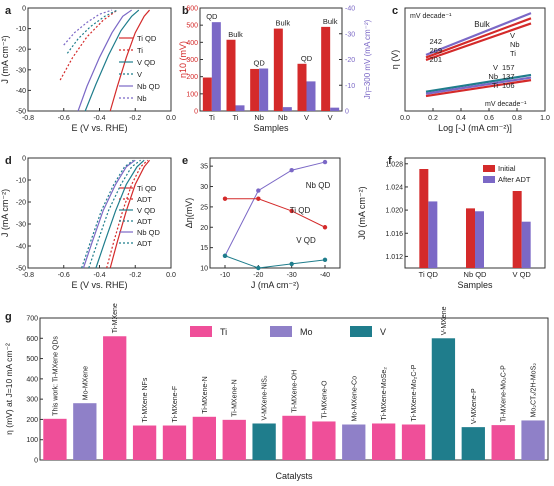 The image size is (554, 486). Describe the element at coordinates (204, 228) in the screenshot. I see `panel-e-ytick-label: 20` at that location.